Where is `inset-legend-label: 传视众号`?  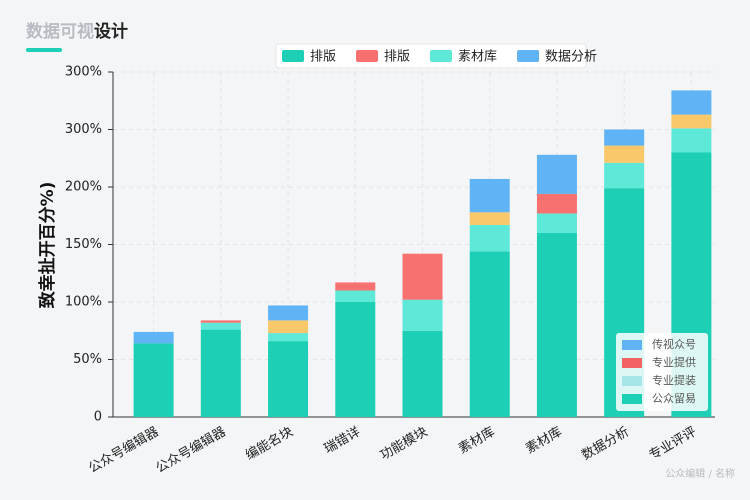 inset-legend-label: 传视众号 is located at coordinates (674, 344).